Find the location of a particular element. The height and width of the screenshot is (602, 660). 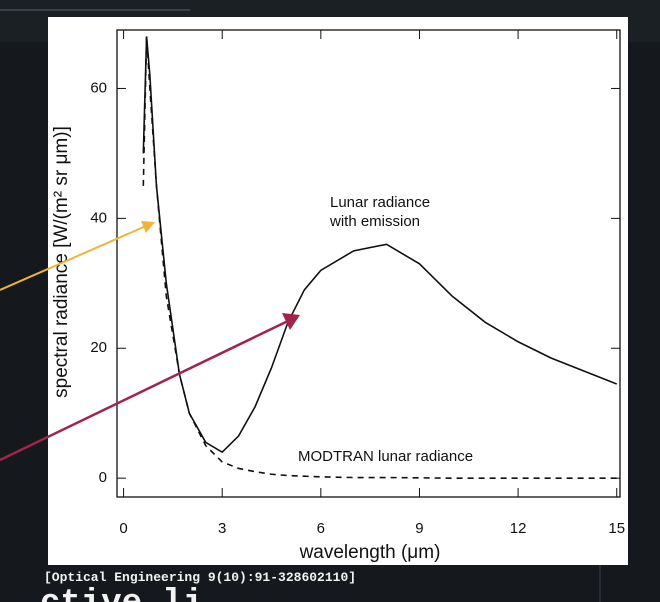

x-tick-label: 3 is located at coordinates (222, 528).